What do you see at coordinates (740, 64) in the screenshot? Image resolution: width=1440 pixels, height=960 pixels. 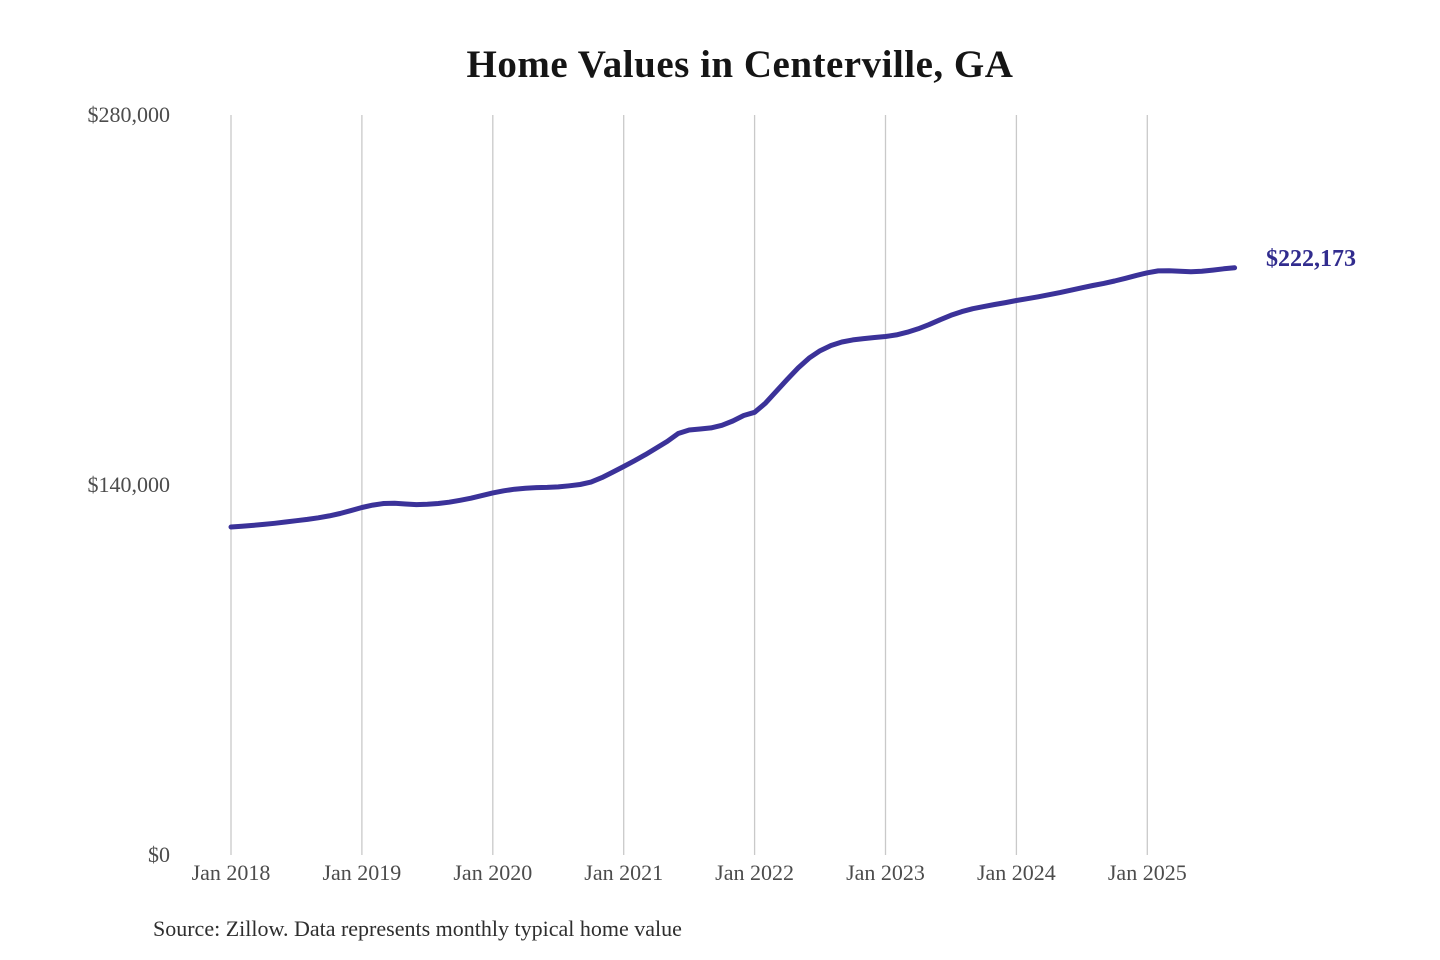 I see `chart-title: Home Values in Centerville, GA` at bounding box center [740, 64].